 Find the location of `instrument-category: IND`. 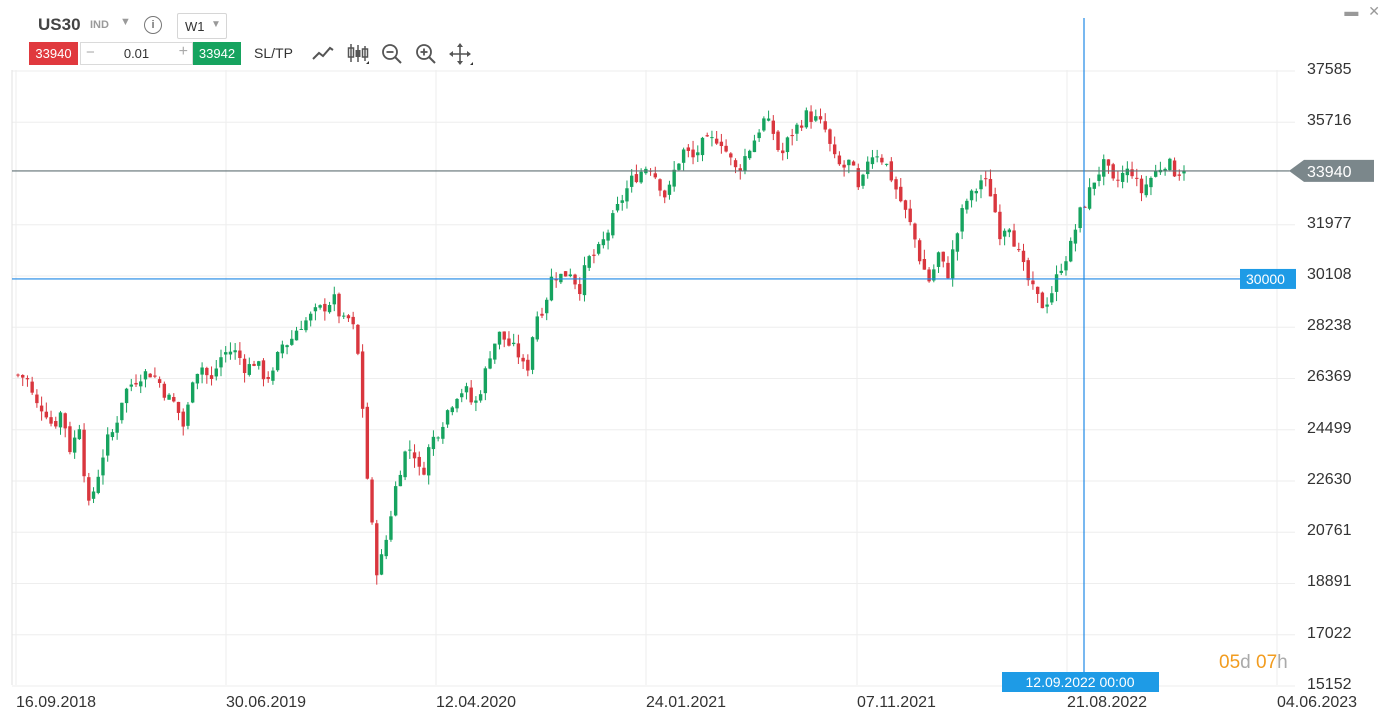

instrument-category: IND is located at coordinates (99, 25).